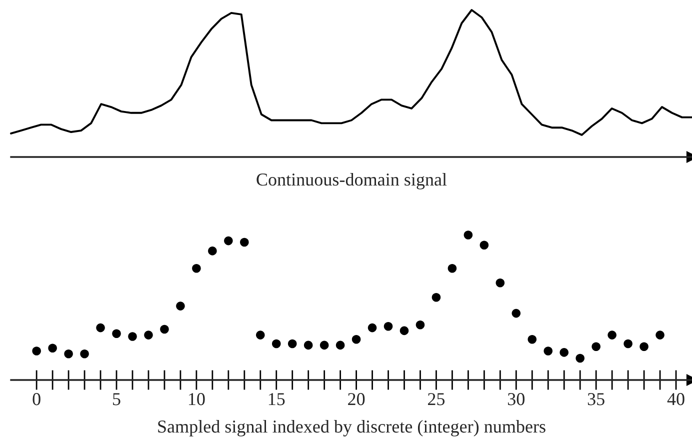 This screenshot has width=692, height=447. Describe the element at coordinates (675, 399) in the screenshot. I see `x-tick-label: 40` at that location.